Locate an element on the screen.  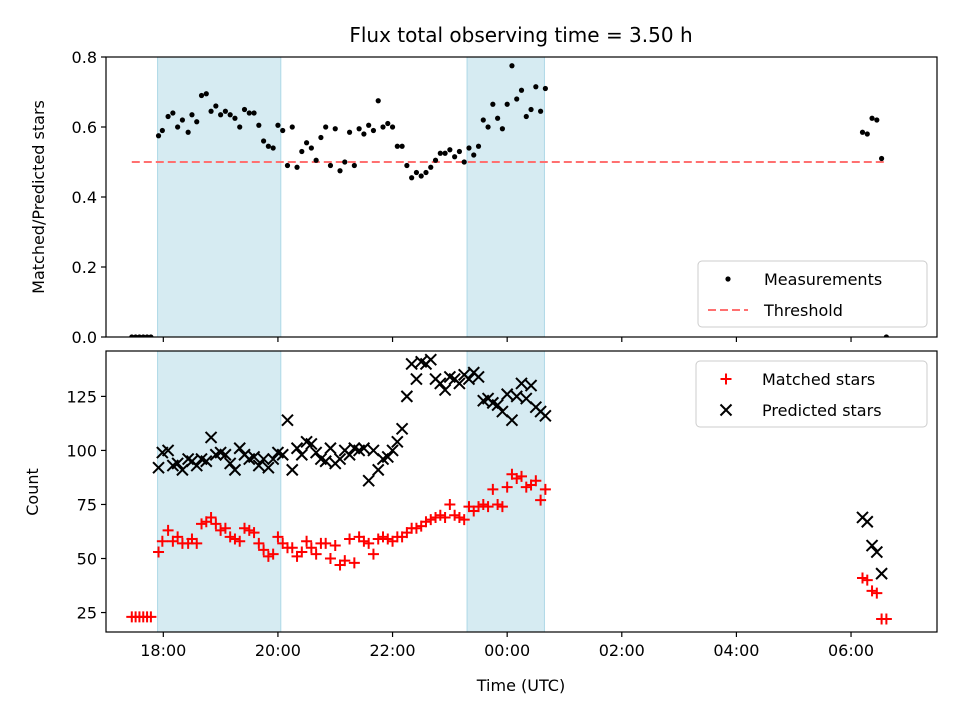
x-tick-label: 18:00 is located at coordinates (163, 650).